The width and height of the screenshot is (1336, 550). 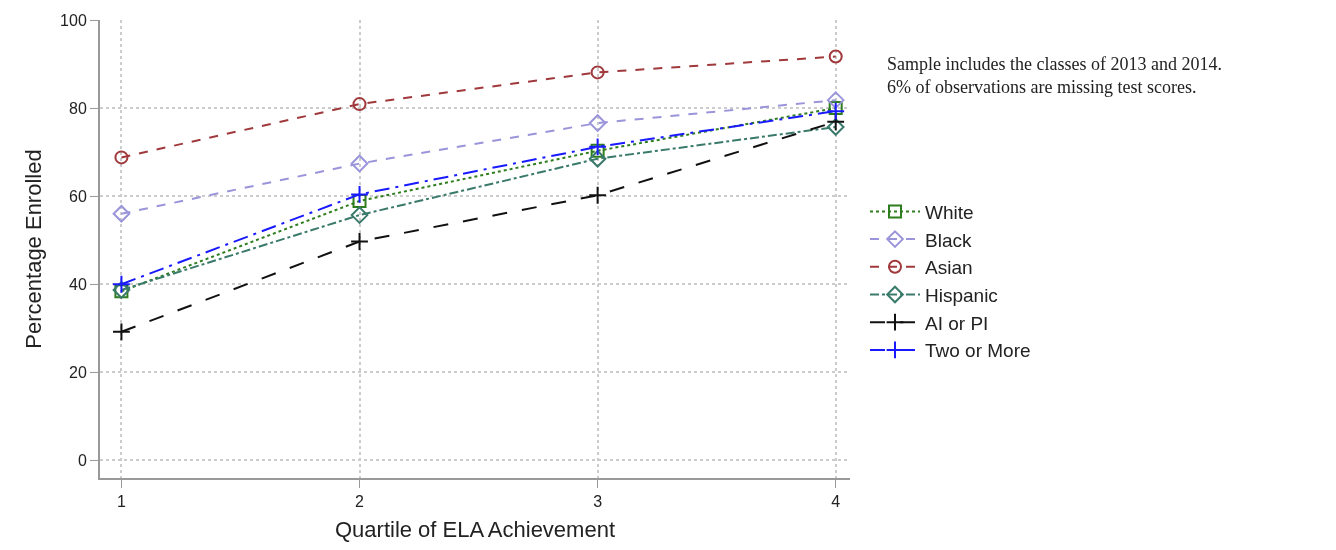 What do you see at coordinates (836, 502) in the screenshot?
I see `x-tick-label: 4` at bounding box center [836, 502].